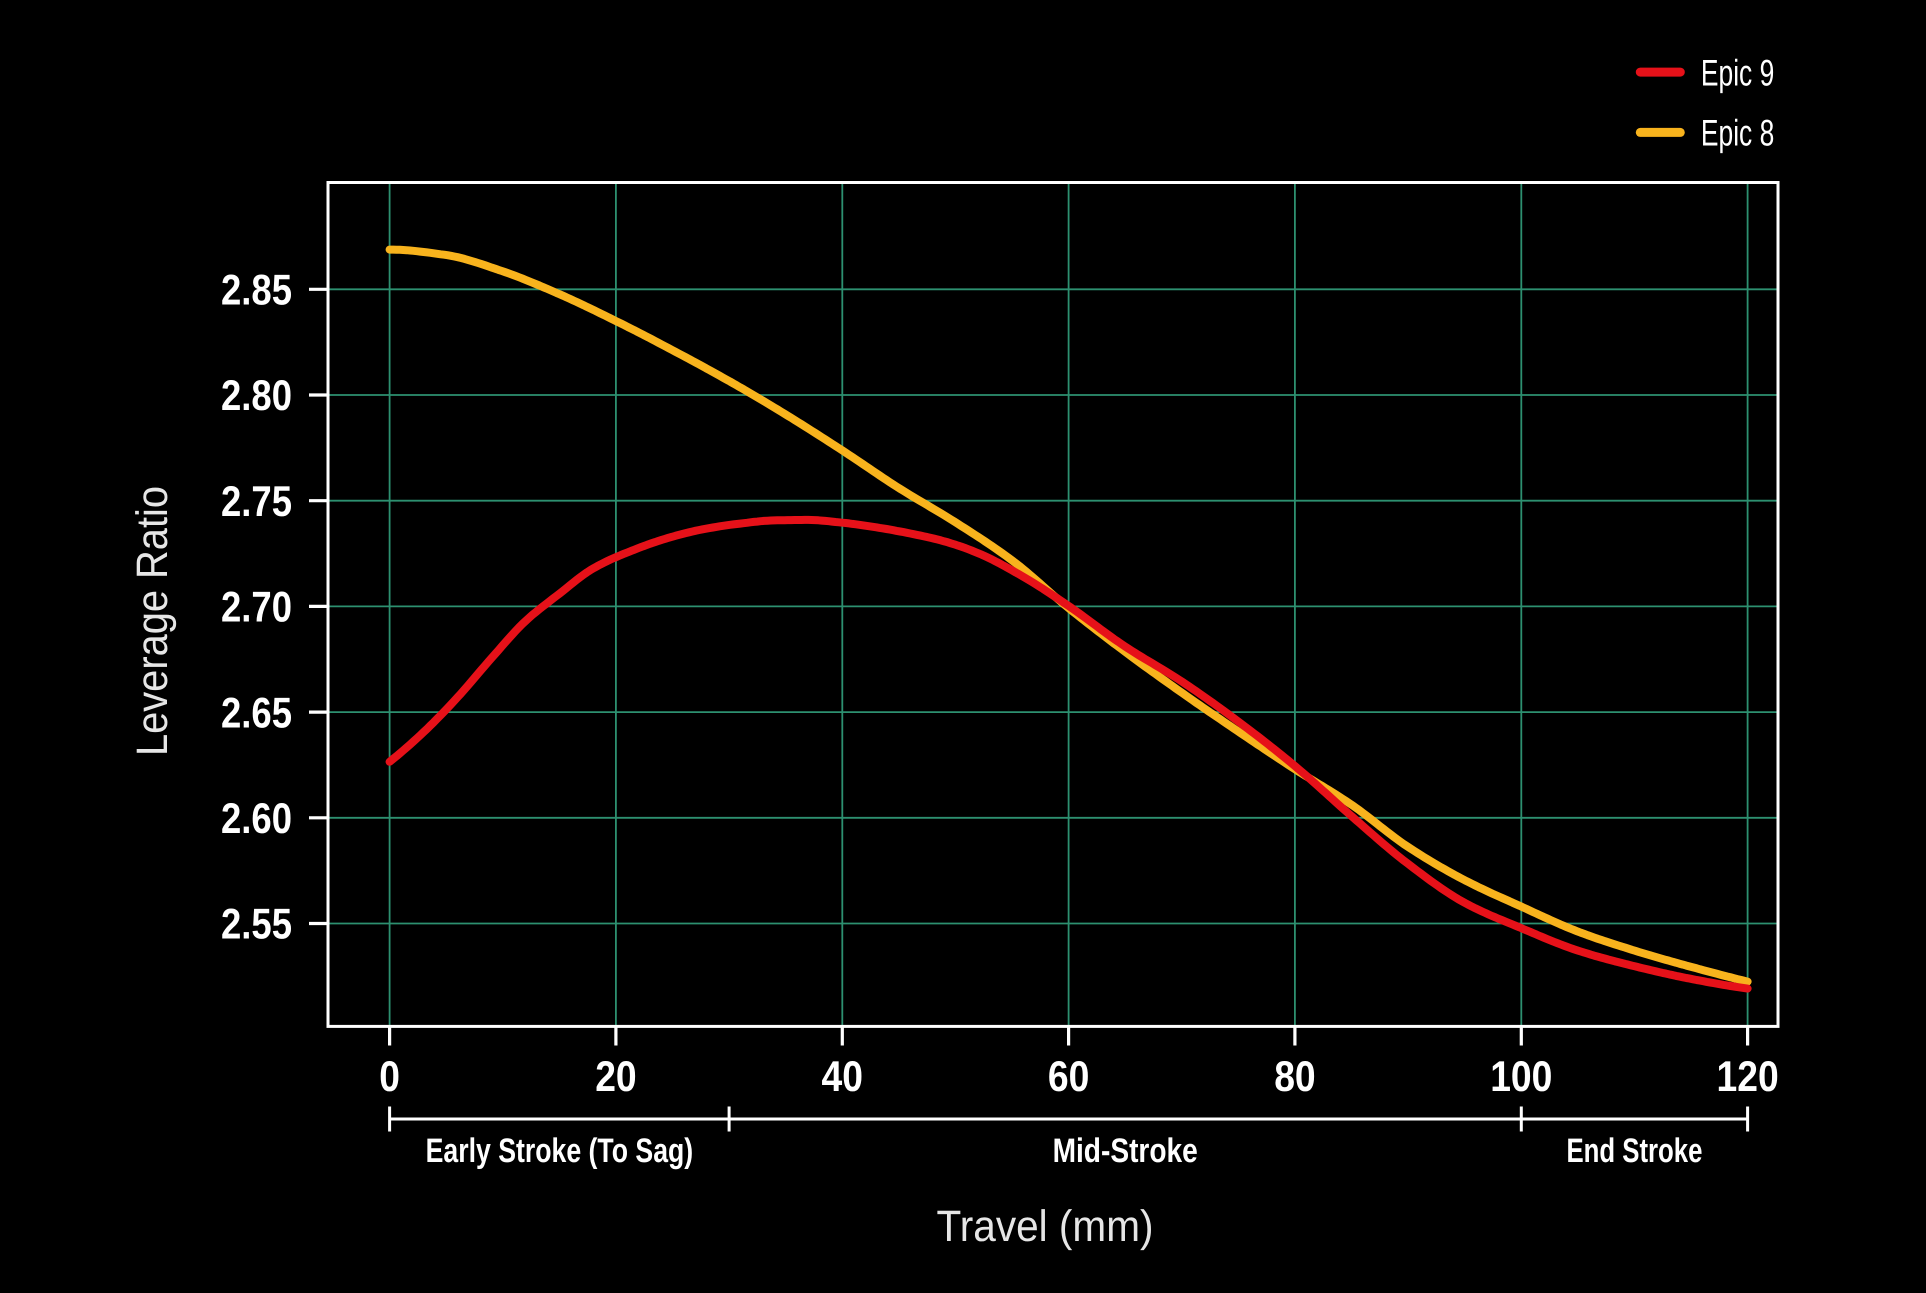 Image resolution: width=1926 pixels, height=1293 pixels. What do you see at coordinates (256, 291) in the screenshot?
I see `svg-text: 2.85` at bounding box center [256, 291].